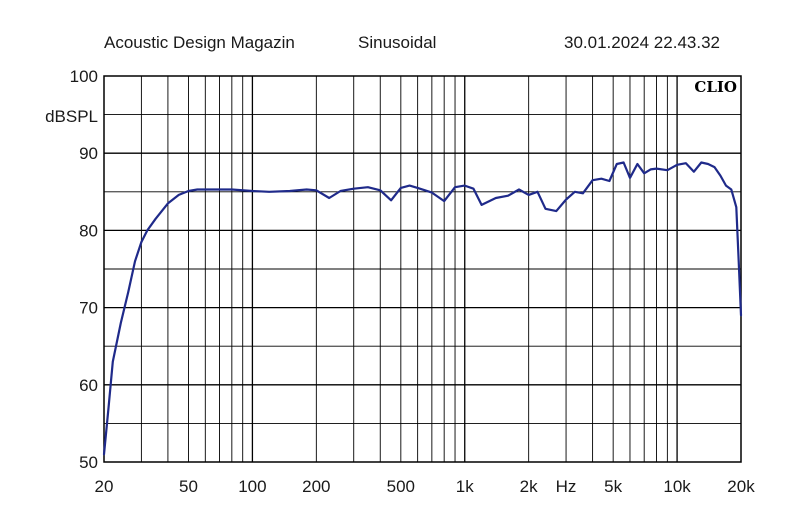  I want to click on x-tick-label: 100, so click(252, 486).